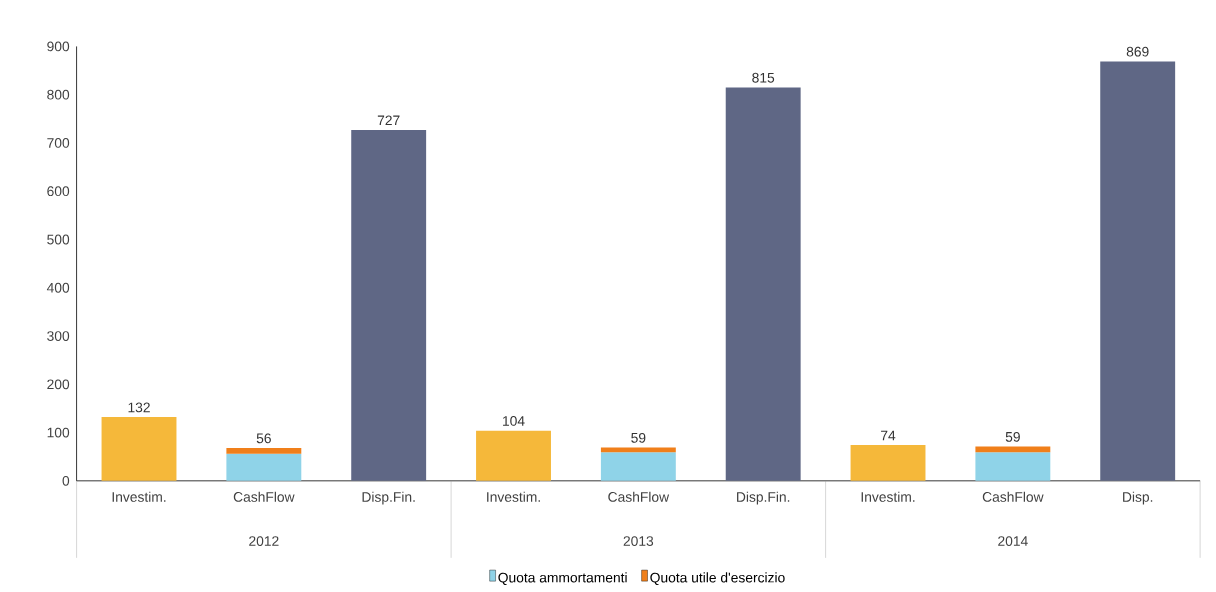 The height and width of the screenshot is (592, 1216). I want to click on y-tick-label: 200, so click(58, 384).